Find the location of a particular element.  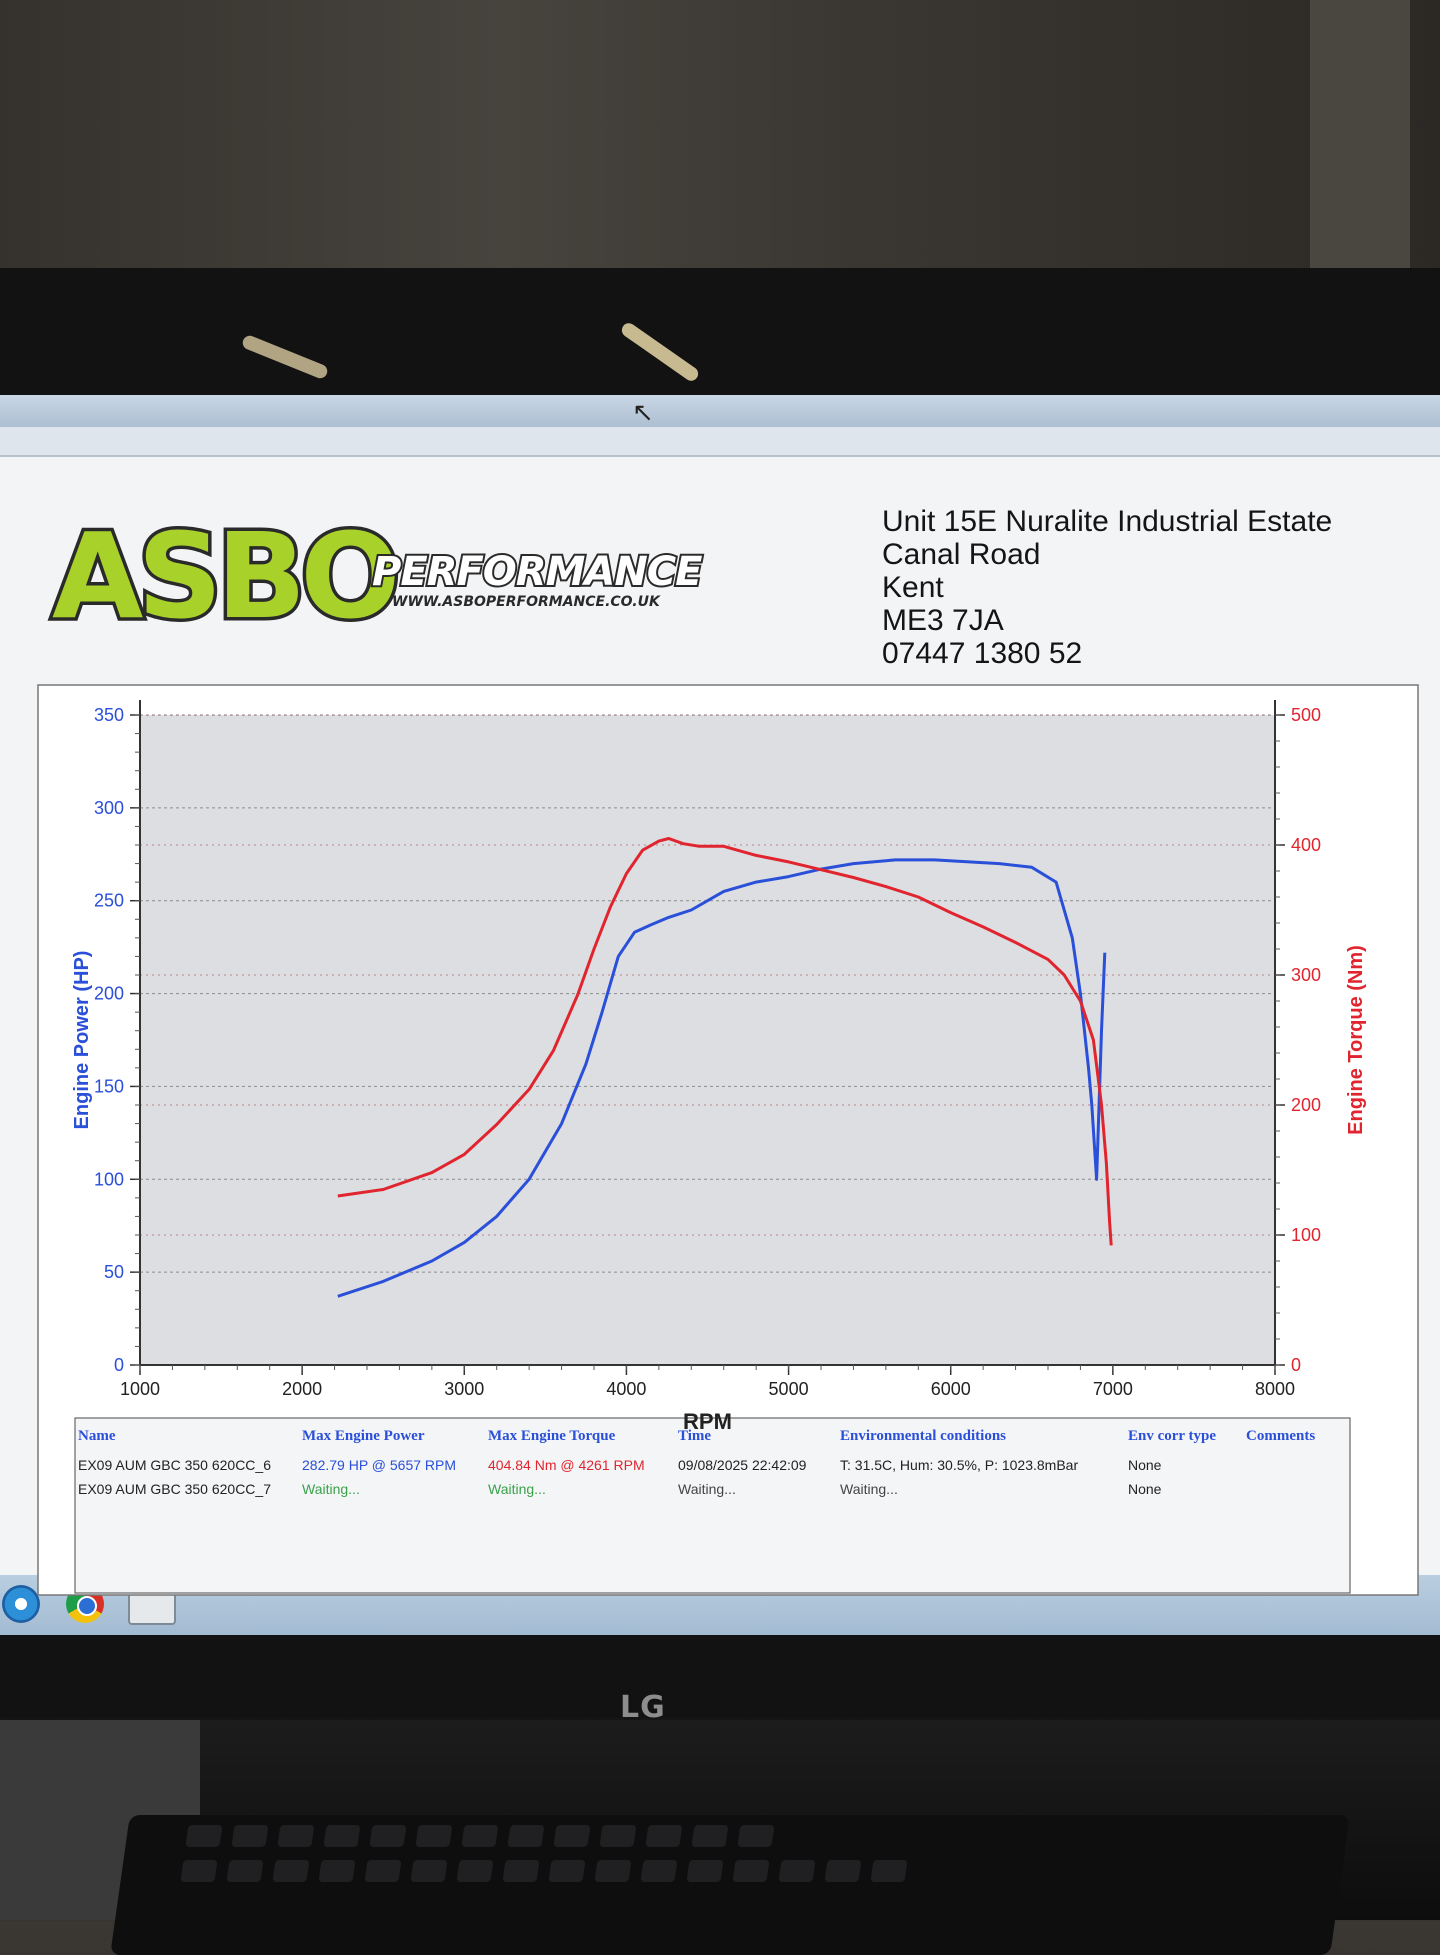

keyboard is located at coordinates (730, 1885).